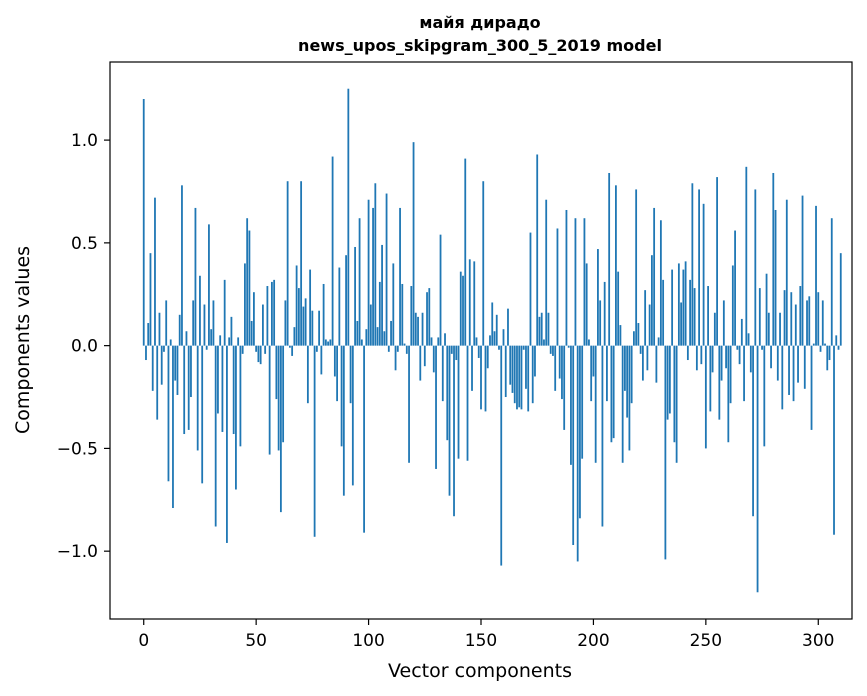  Describe the element at coordinates (481, 641) in the screenshot. I see `x-tick-label: 150` at that location.